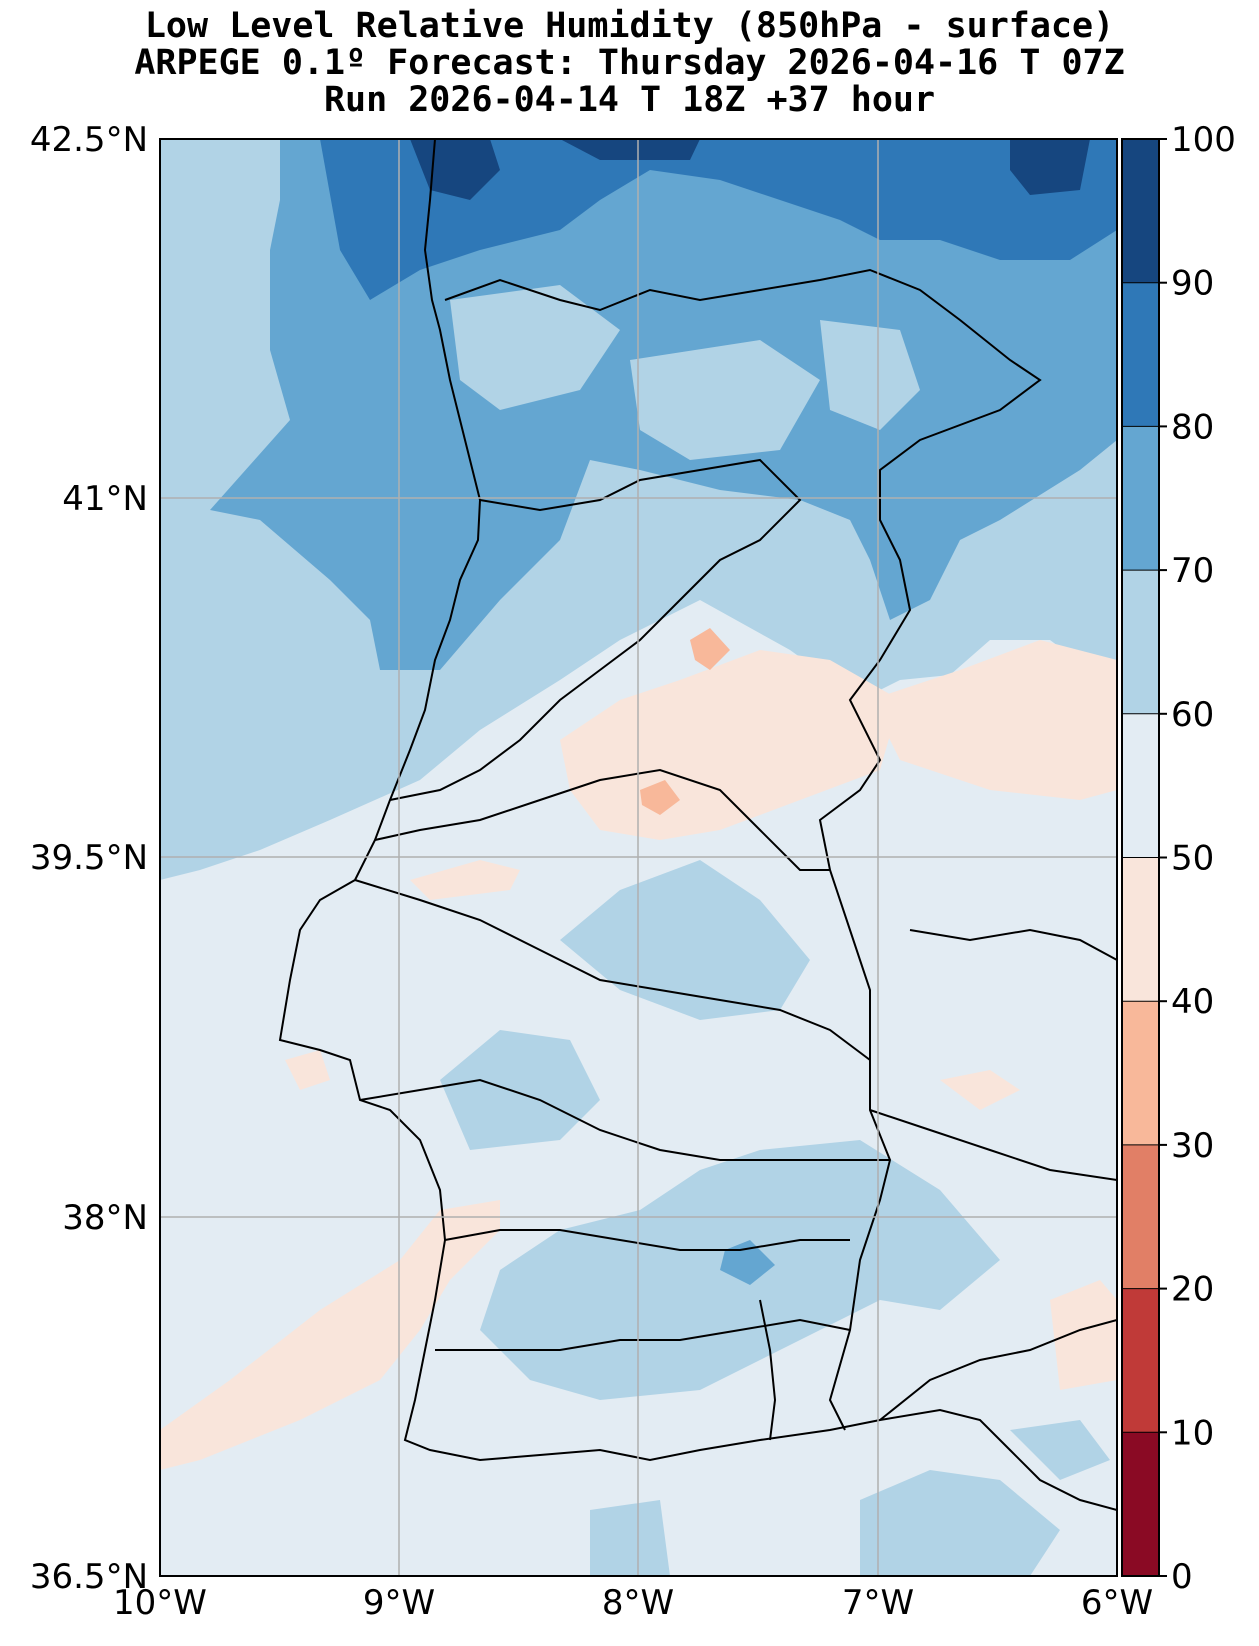  I want to click on colorbar-tick-label: 60, so click(1192, 715).